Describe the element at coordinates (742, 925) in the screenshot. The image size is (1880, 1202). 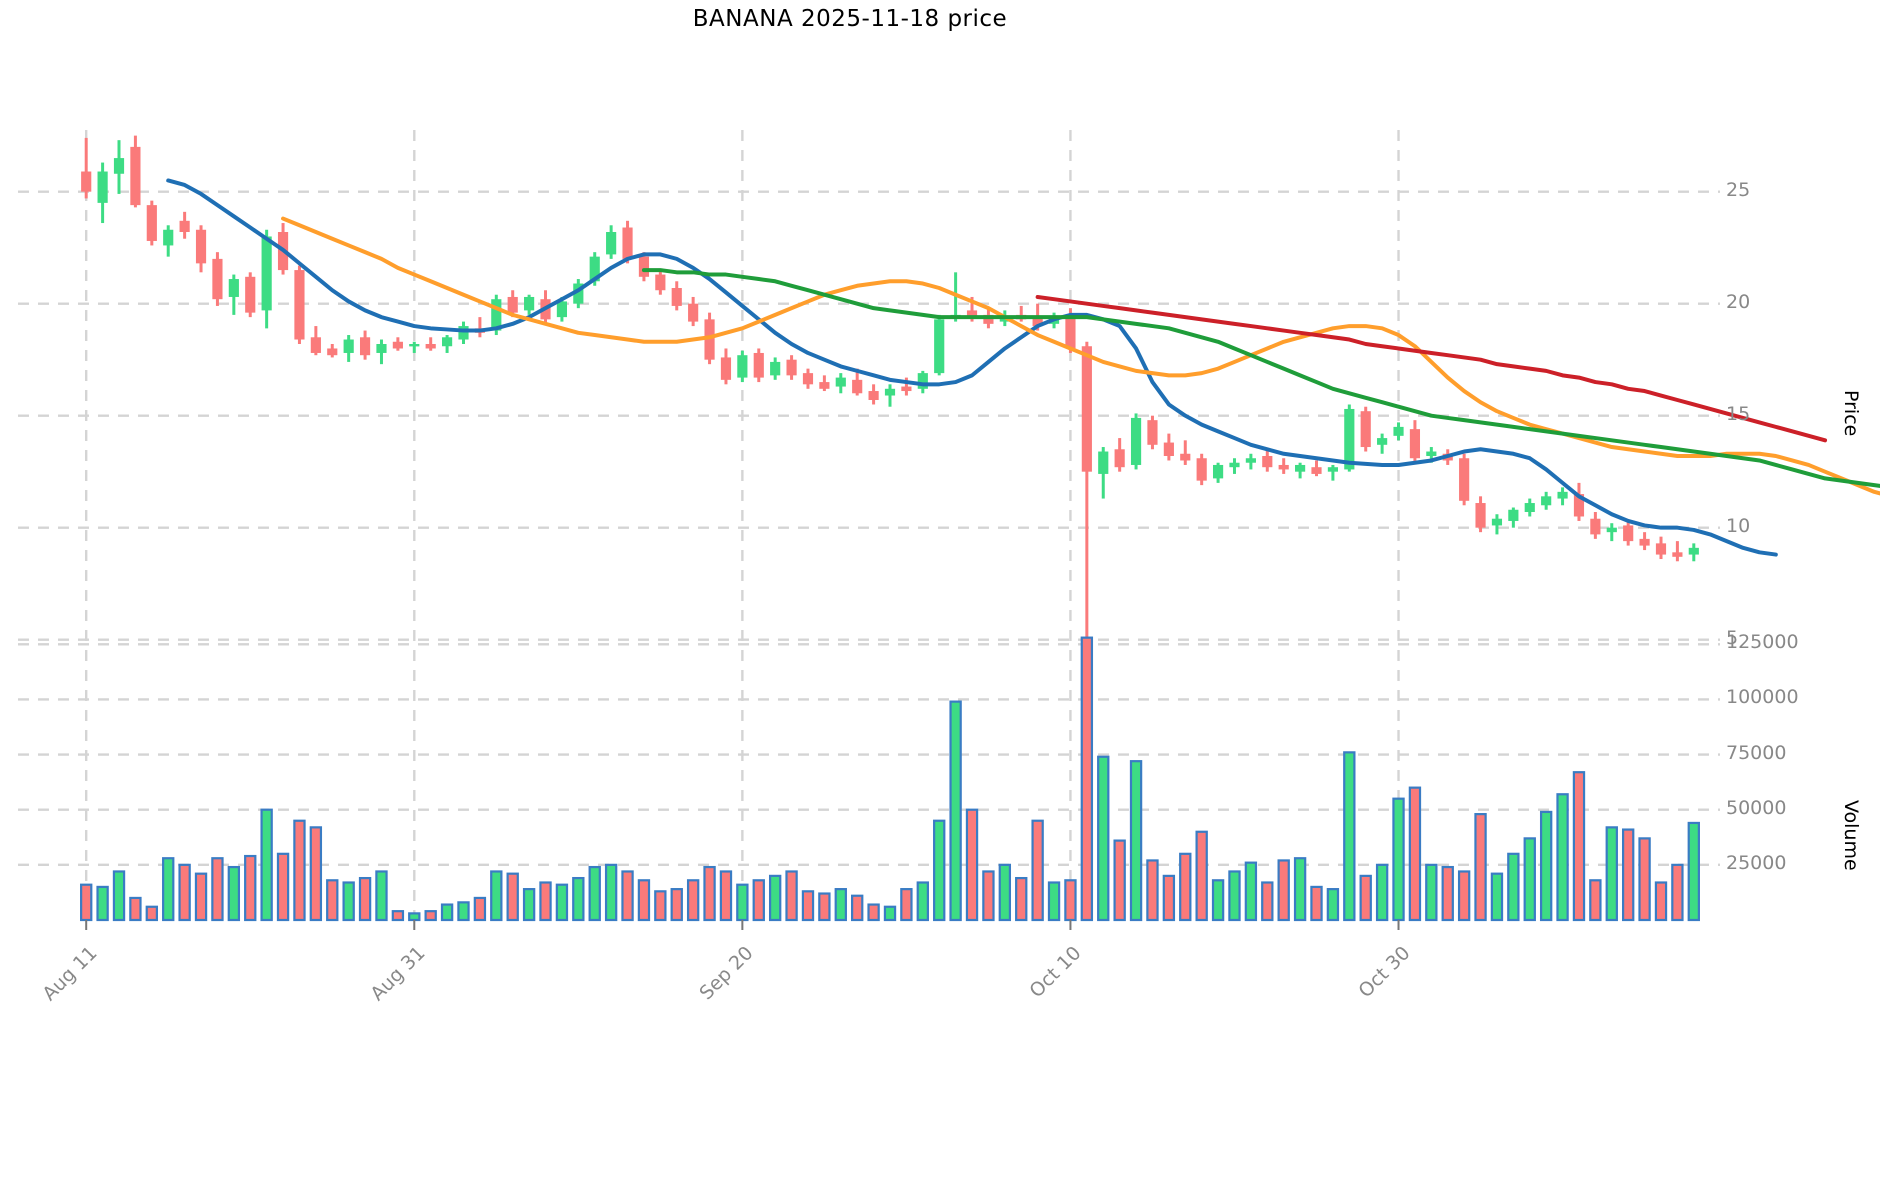
I see `axis-tickmarks` at that location.